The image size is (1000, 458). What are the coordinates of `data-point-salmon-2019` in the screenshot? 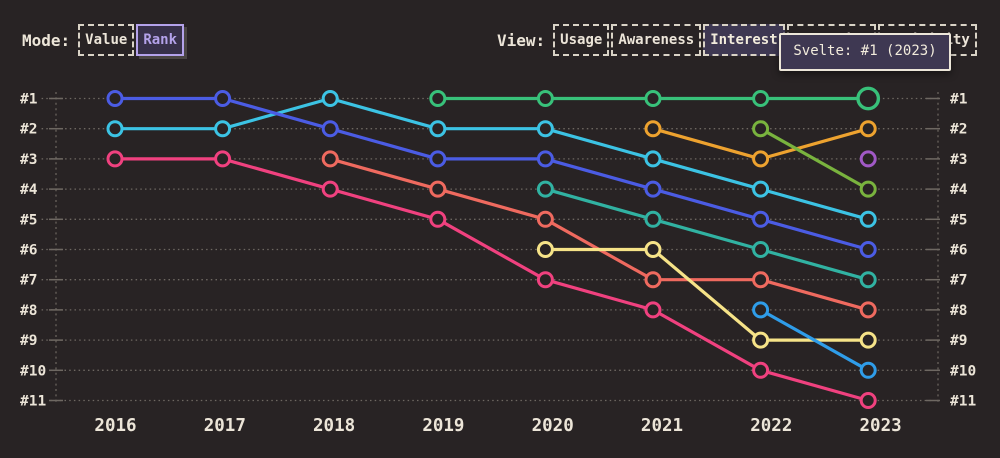 It's located at (438, 189).